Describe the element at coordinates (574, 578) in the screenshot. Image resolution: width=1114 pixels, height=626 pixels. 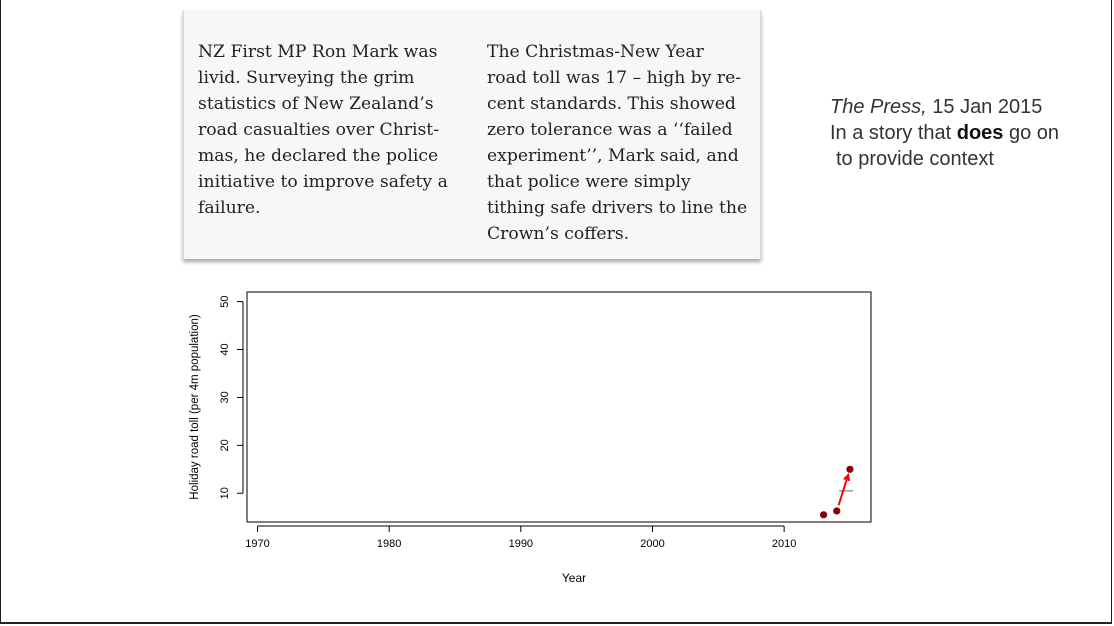
I see `x-axis-label: Year` at that location.